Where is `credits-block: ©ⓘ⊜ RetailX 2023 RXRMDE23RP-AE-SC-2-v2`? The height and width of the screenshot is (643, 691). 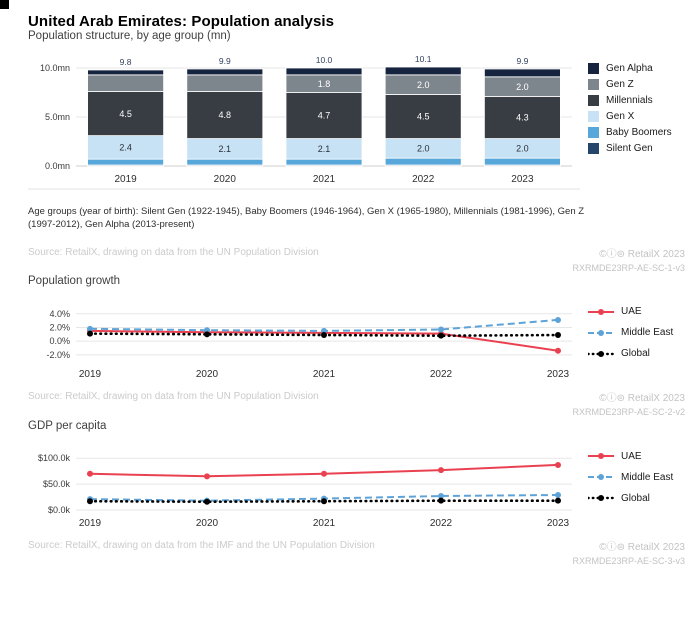 credits-block: ©ⓘ⊜ RetailX 2023 RXRMDE23RP-AE-SC-2-v2 is located at coordinates (628, 405).